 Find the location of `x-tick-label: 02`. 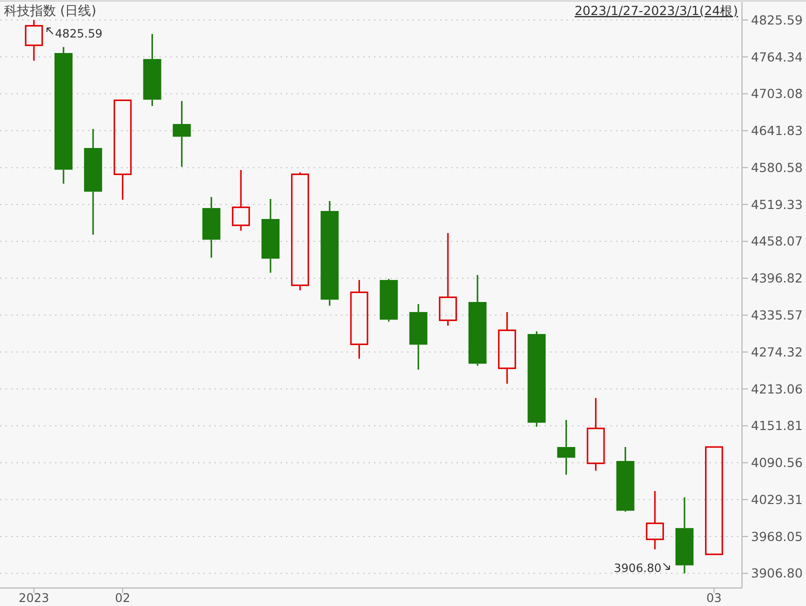

x-tick-label: 02 is located at coordinates (122, 598).